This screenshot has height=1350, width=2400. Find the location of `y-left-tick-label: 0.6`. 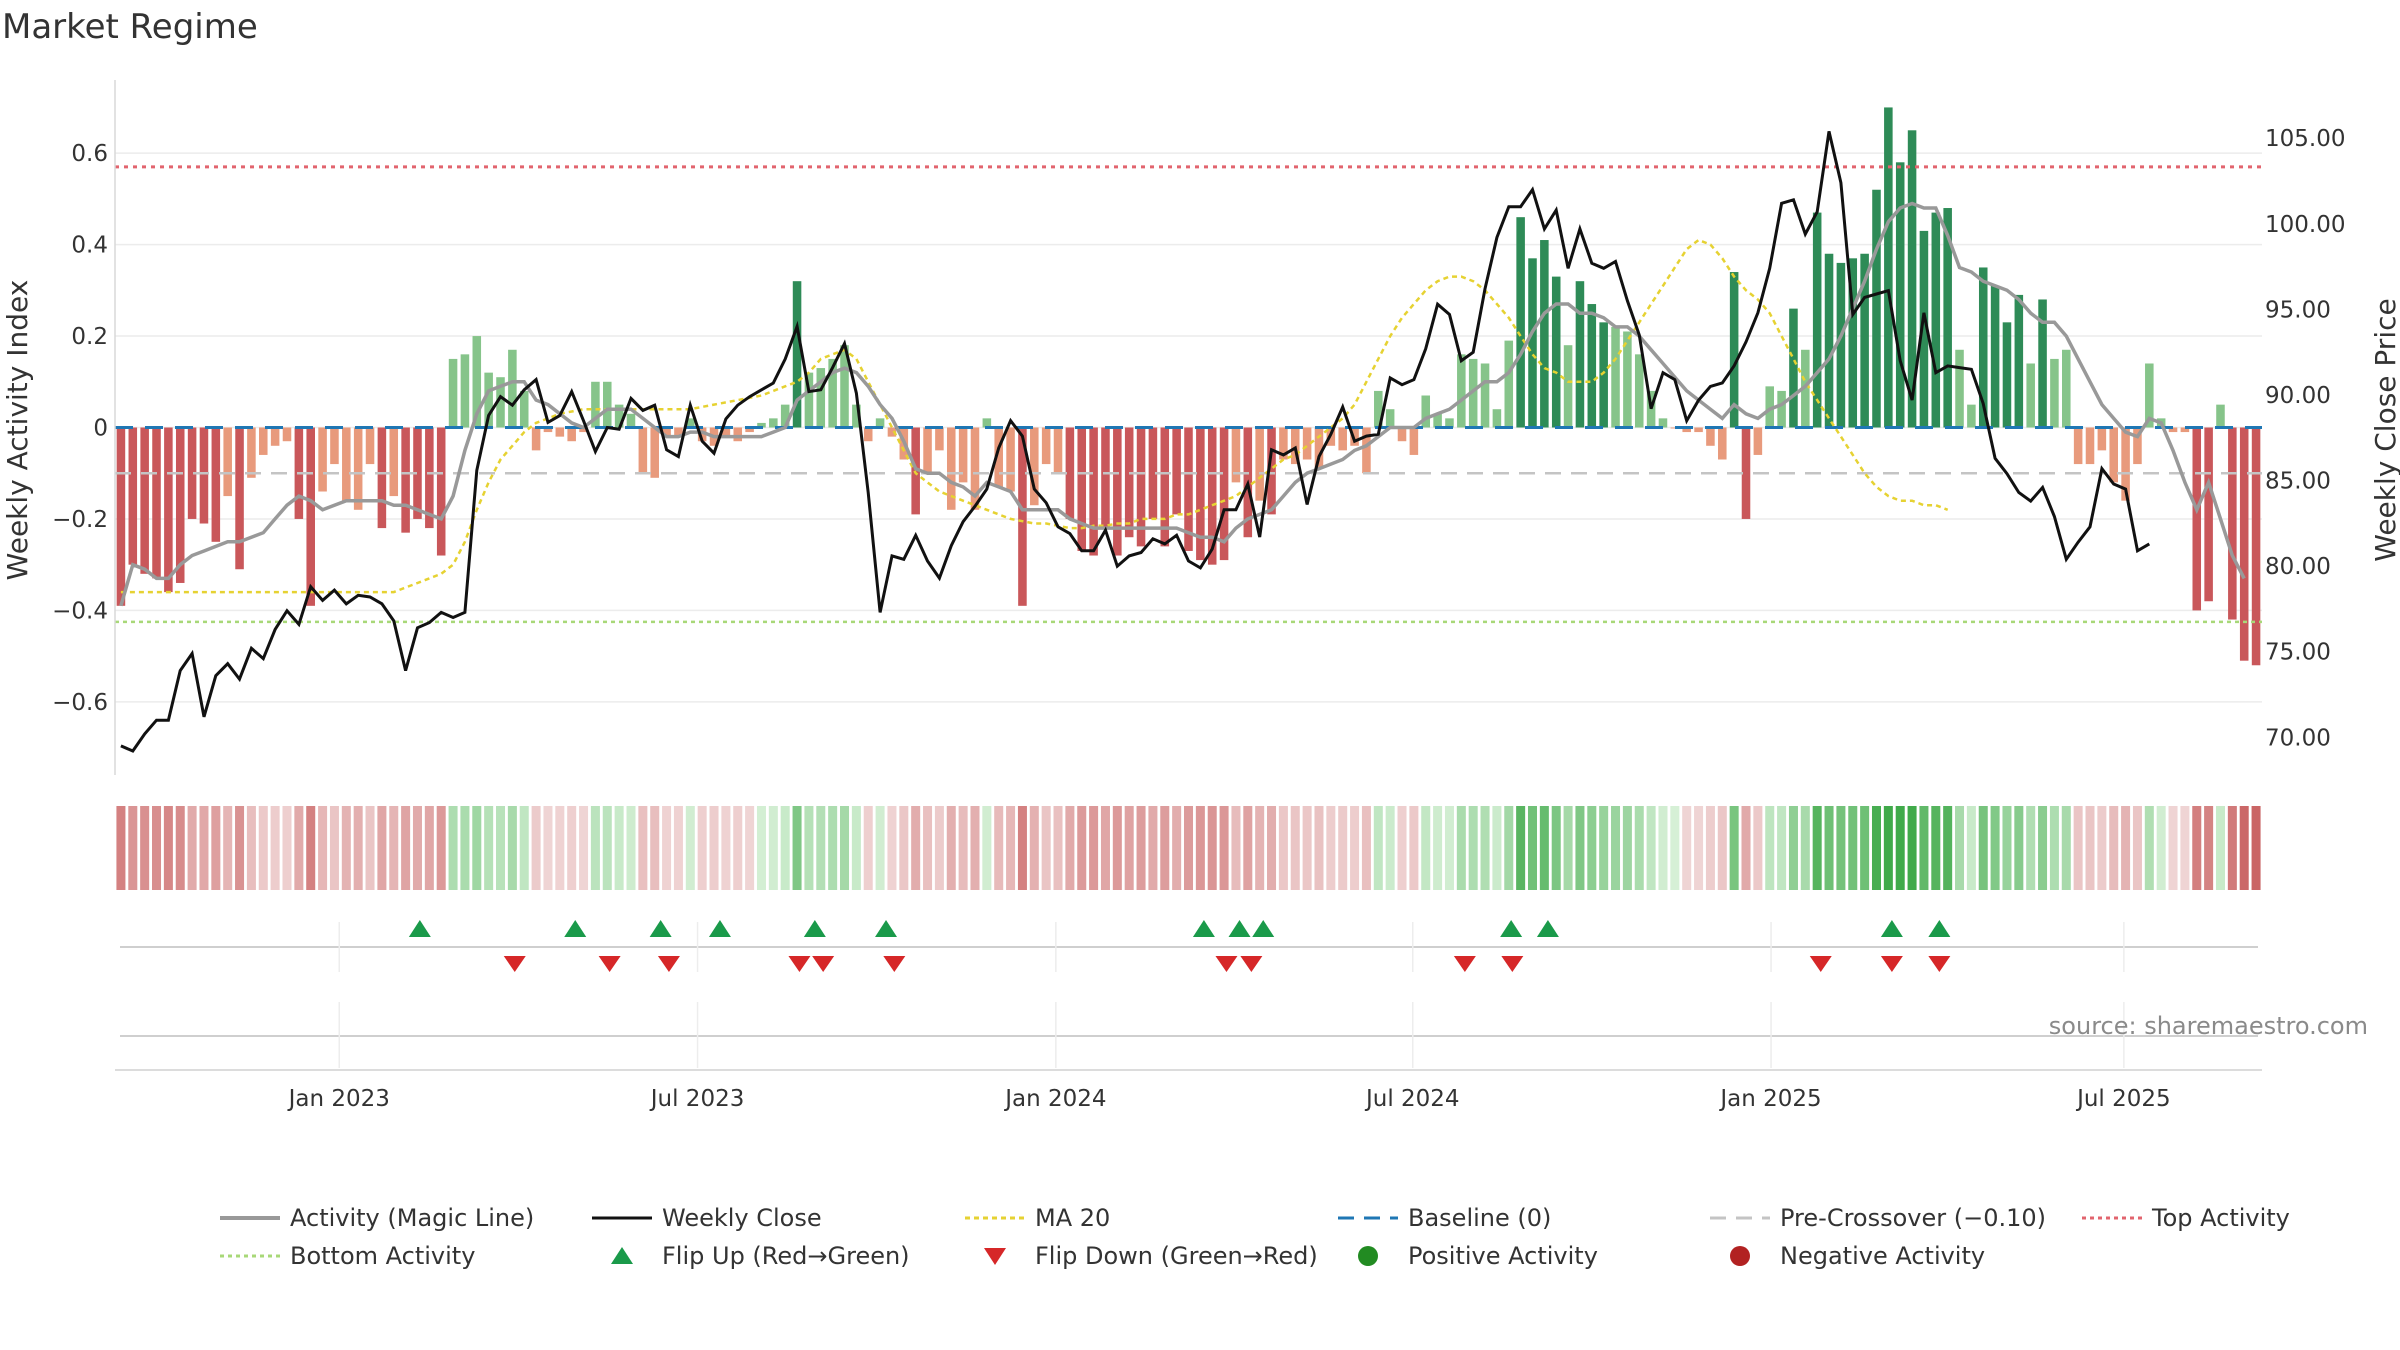

y-left-tick-label: 0.6 is located at coordinates (89, 154).